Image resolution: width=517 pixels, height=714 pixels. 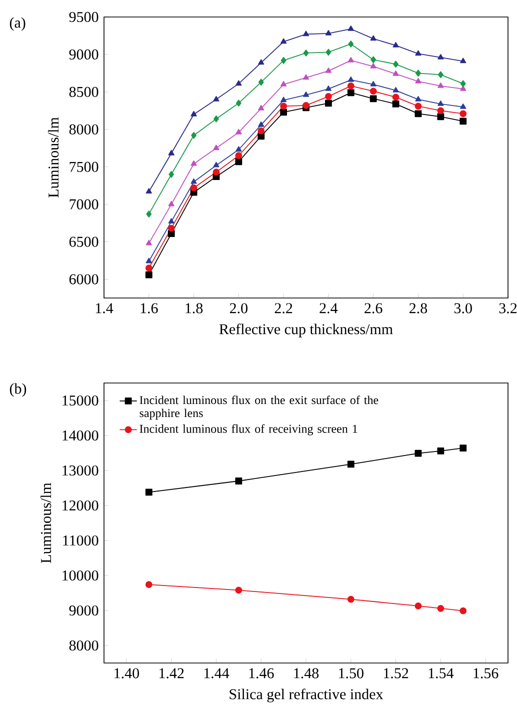 What do you see at coordinates (18, 24) in the screenshot?
I see `text: (a)` at bounding box center [18, 24].